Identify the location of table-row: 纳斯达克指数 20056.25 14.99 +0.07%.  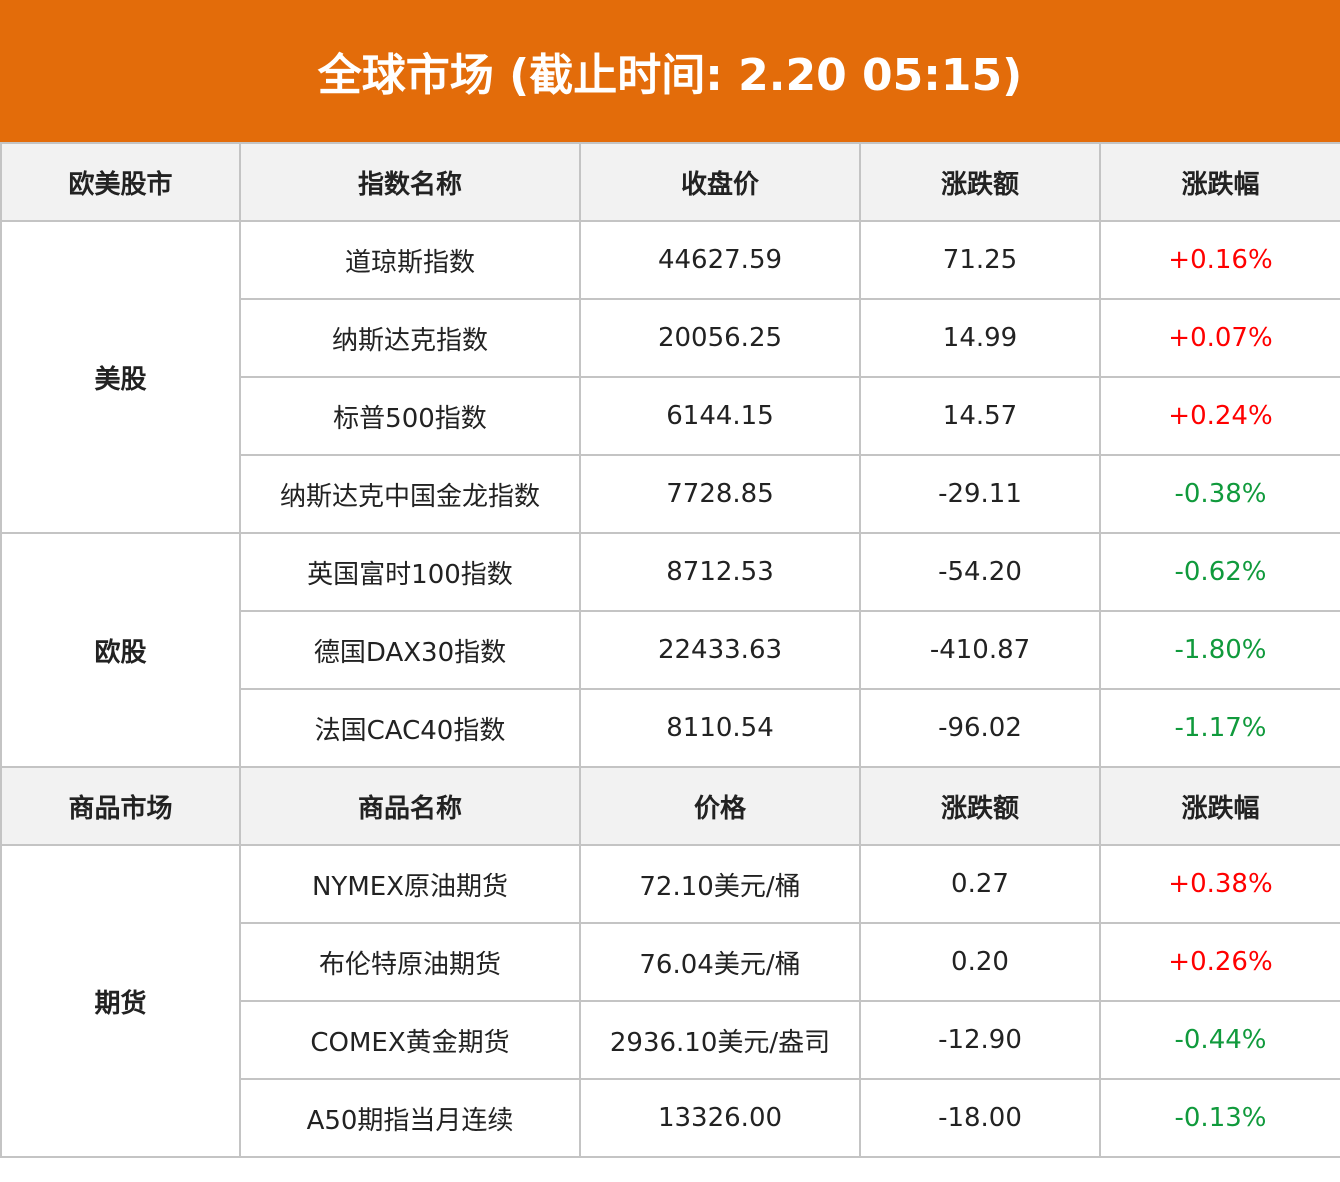
(670, 338).